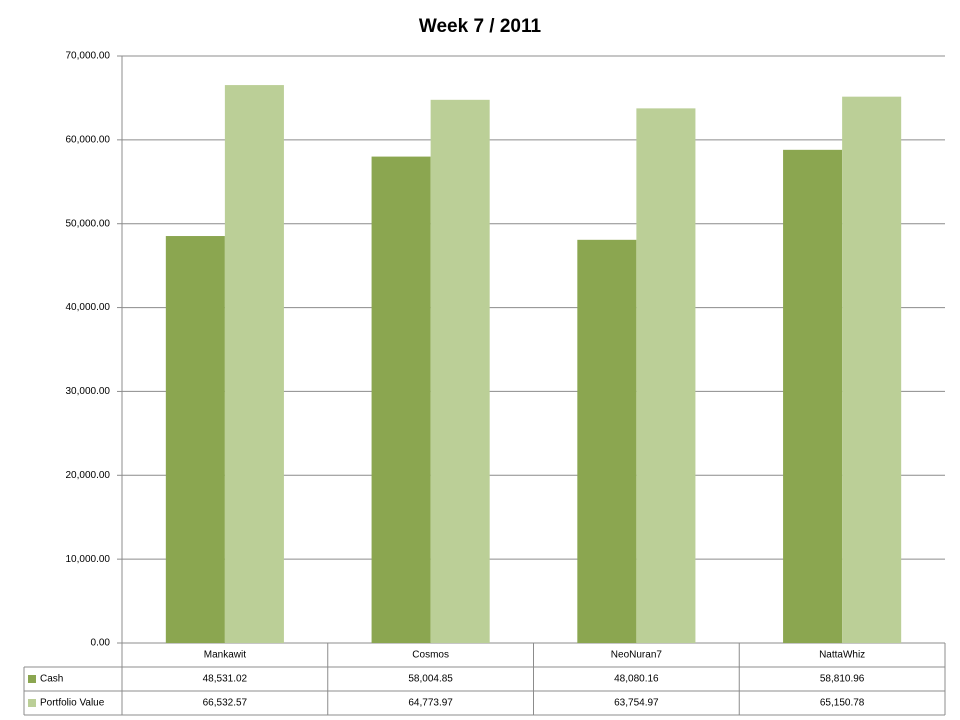 The height and width of the screenshot is (720, 960). Describe the element at coordinates (636, 703) in the screenshot. I see `table-value: 63,754.97` at that location.